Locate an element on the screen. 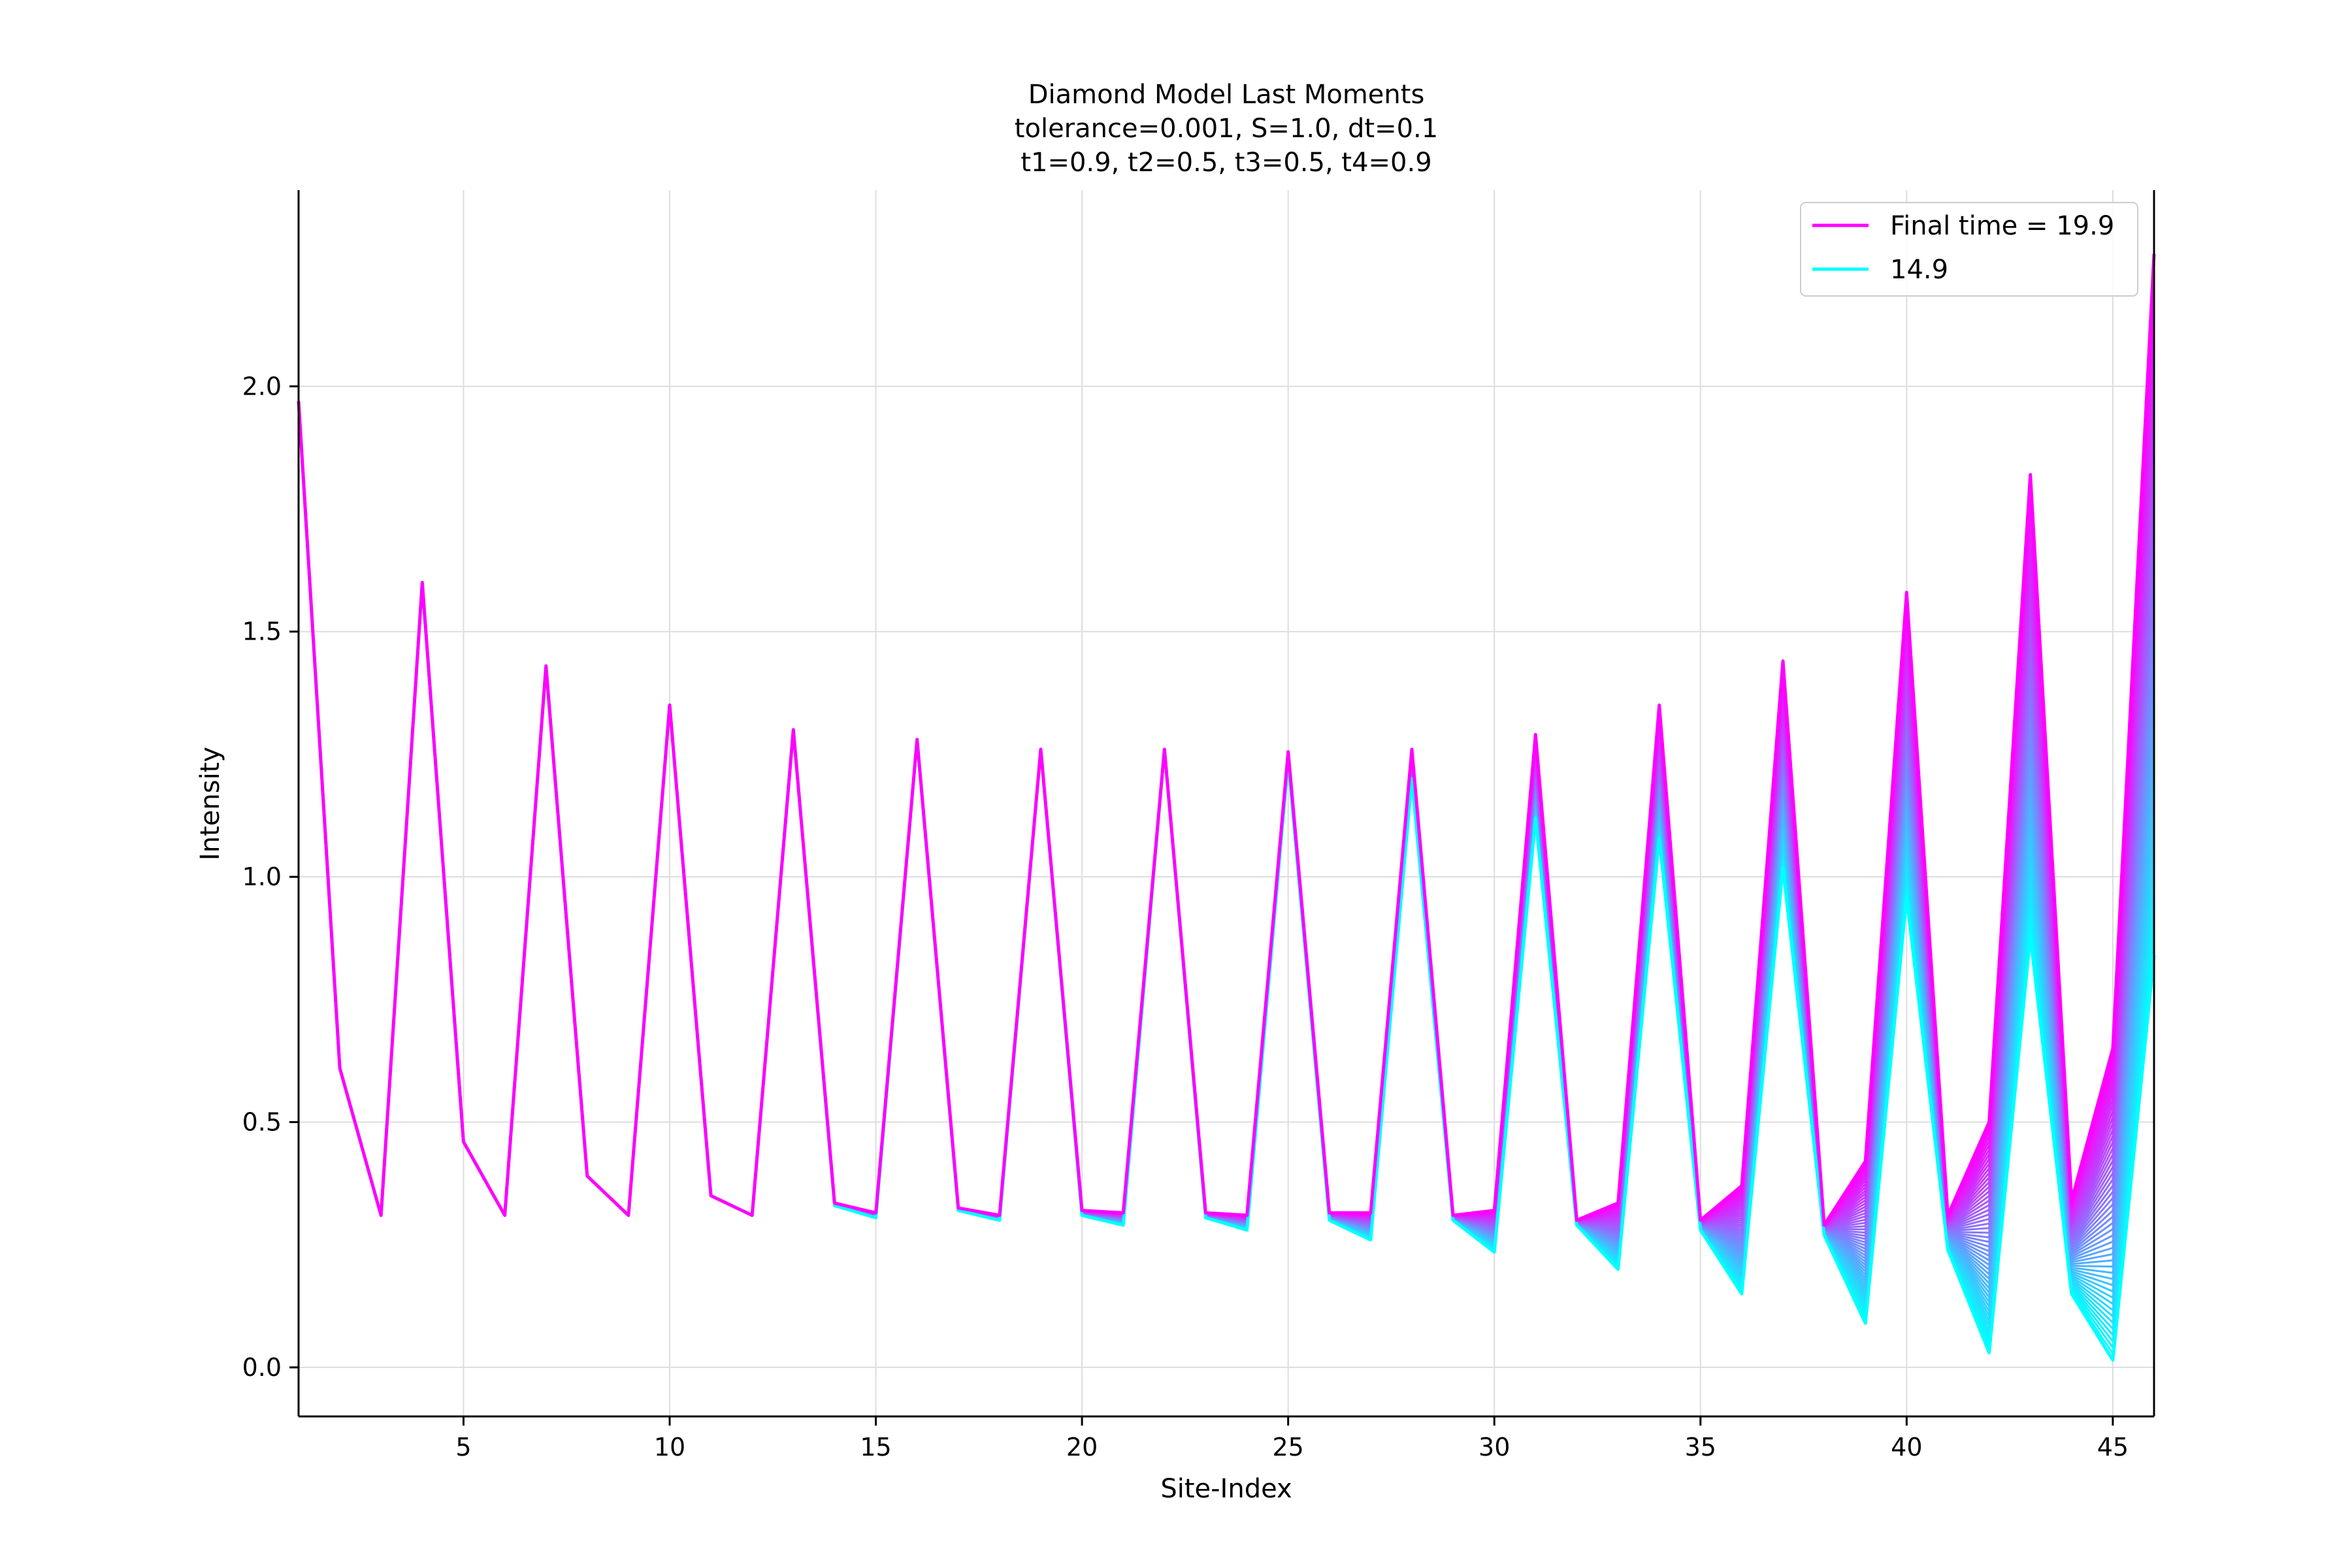  y-tick-label-2: 1.0 is located at coordinates (262, 876).